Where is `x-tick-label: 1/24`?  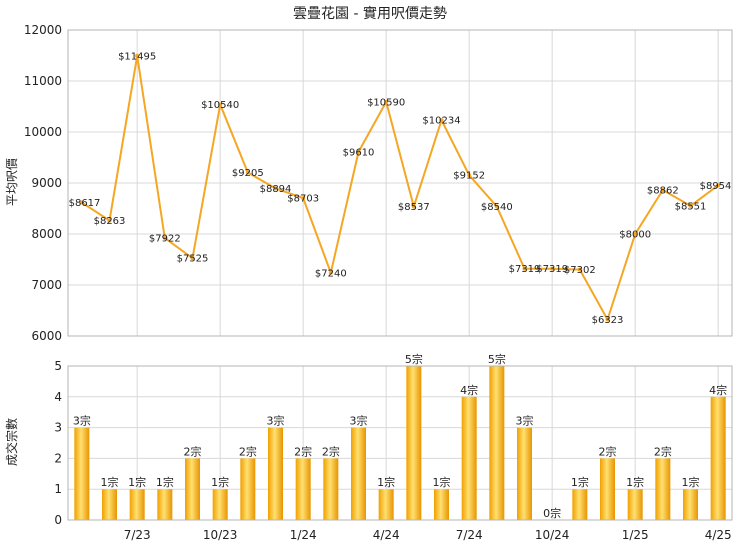
x-tick-label: 1/24 is located at coordinates (303, 535).